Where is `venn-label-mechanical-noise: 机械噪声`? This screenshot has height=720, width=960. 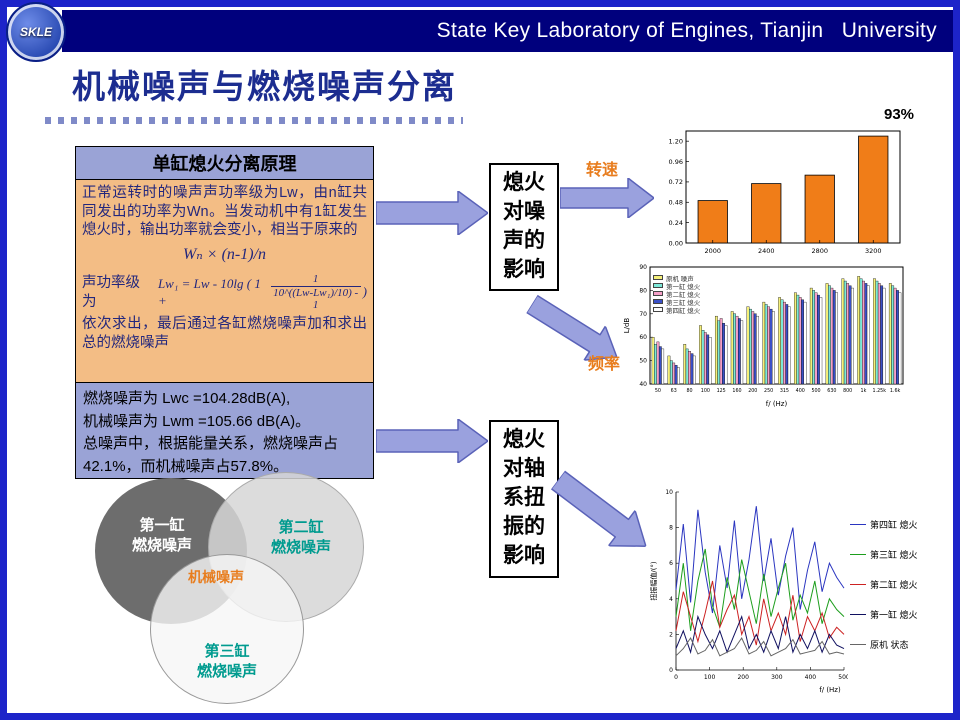
venn-label-mechanical-noise: 机械噪声 is located at coordinates (216, 577).